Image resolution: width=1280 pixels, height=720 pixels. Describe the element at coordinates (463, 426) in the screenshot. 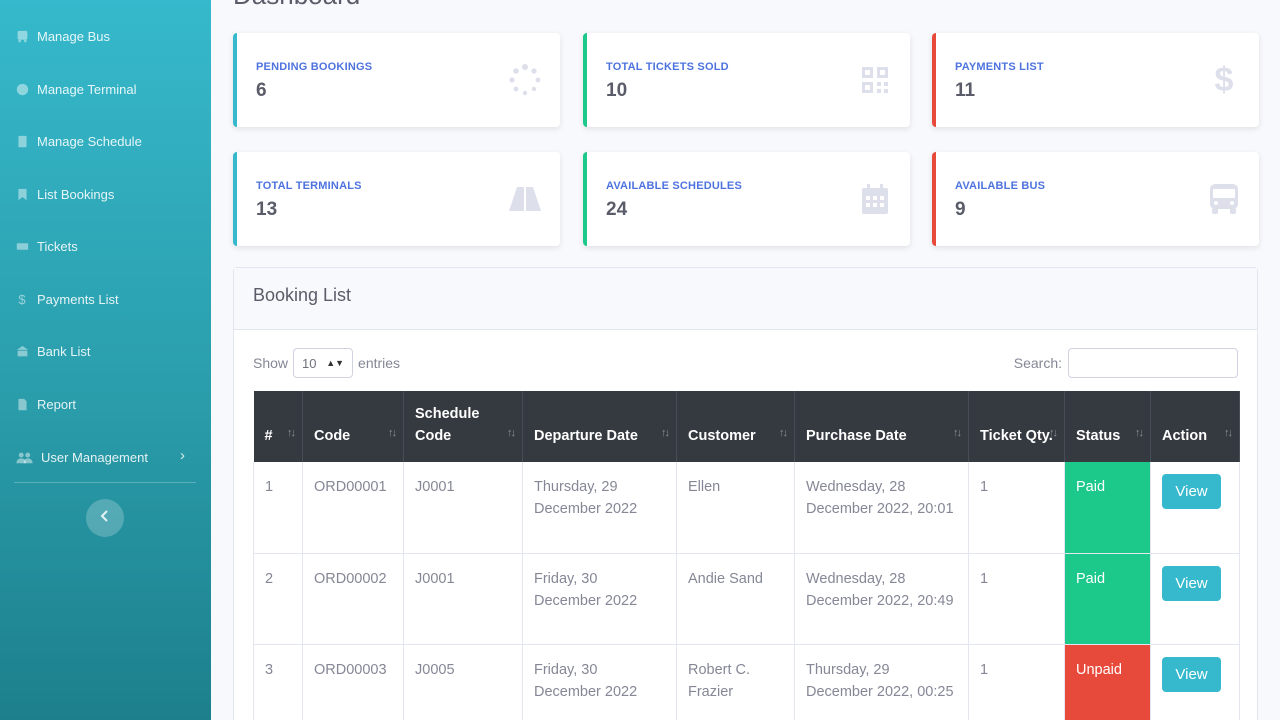

I see `column-header-schedule-code: Schedule Code ↑↓` at that location.